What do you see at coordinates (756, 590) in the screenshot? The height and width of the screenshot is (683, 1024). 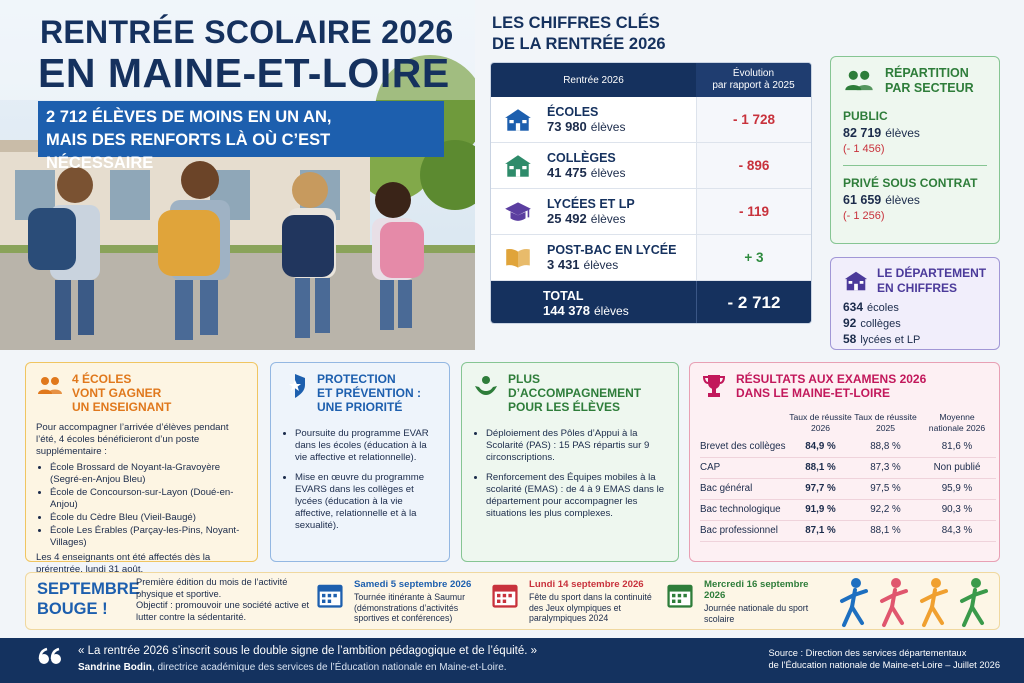 I see `event-date: Mercredi 16 septembre 2026` at bounding box center [756, 590].